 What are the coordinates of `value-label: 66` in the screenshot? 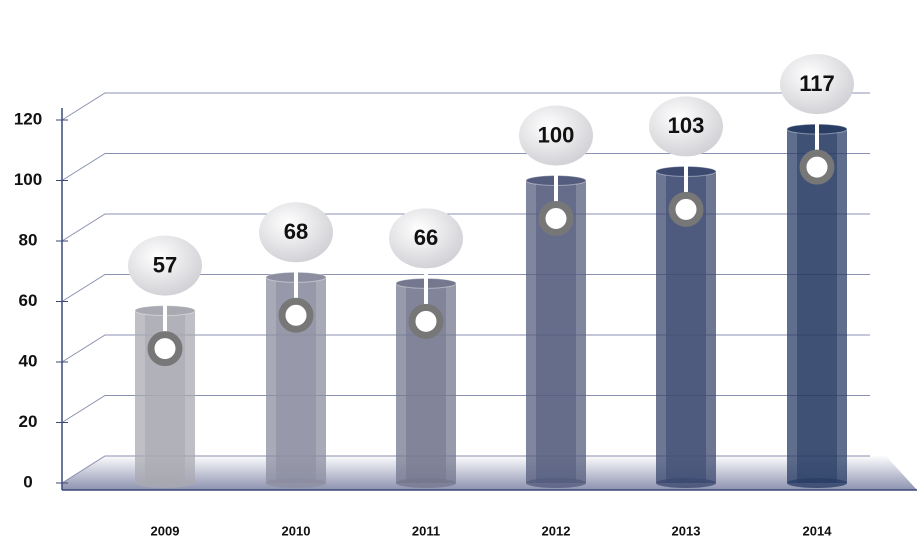 It's located at (426, 237).